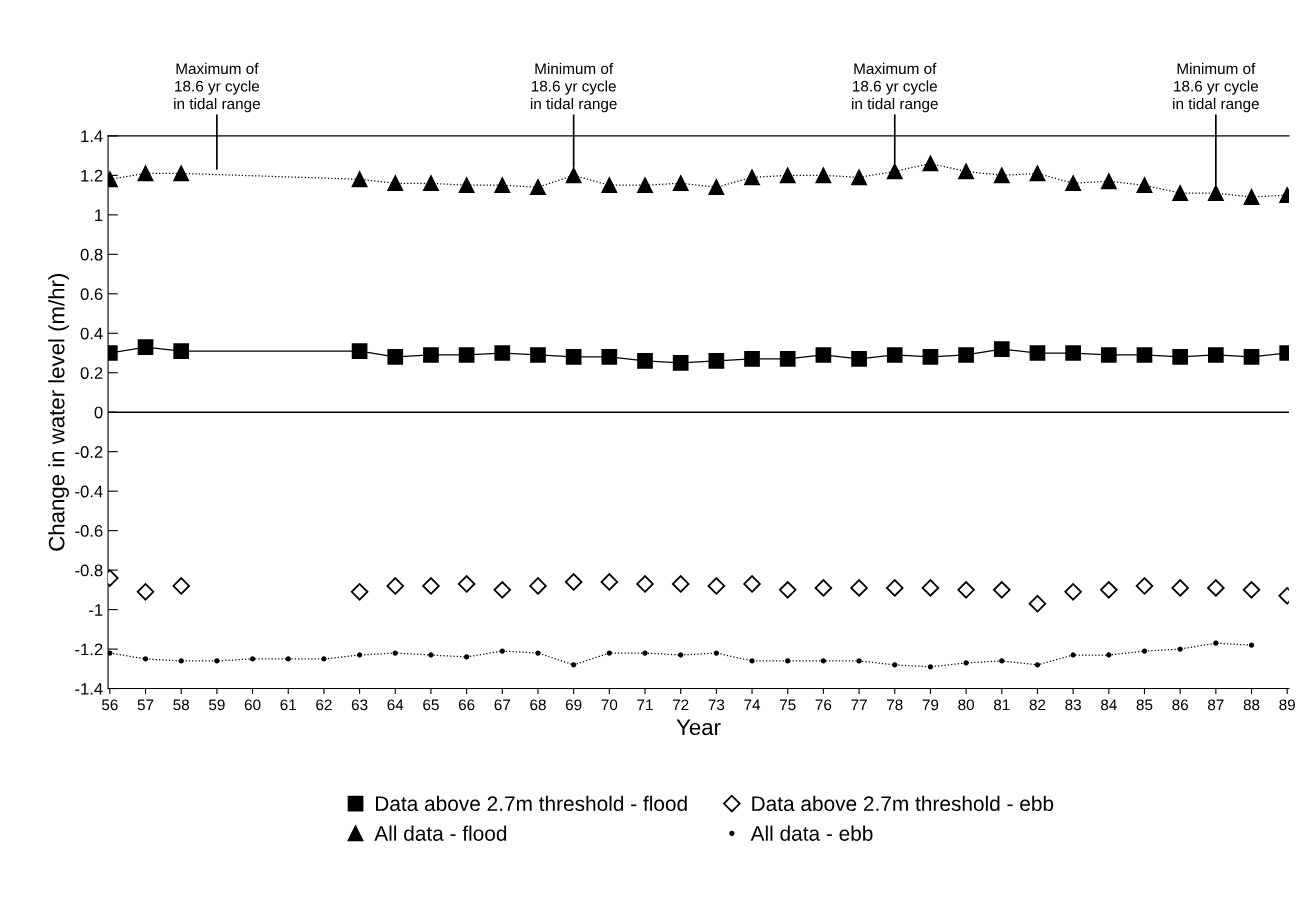 The image size is (1302, 912). I want to click on x-tick-label: 63, so click(359, 705).